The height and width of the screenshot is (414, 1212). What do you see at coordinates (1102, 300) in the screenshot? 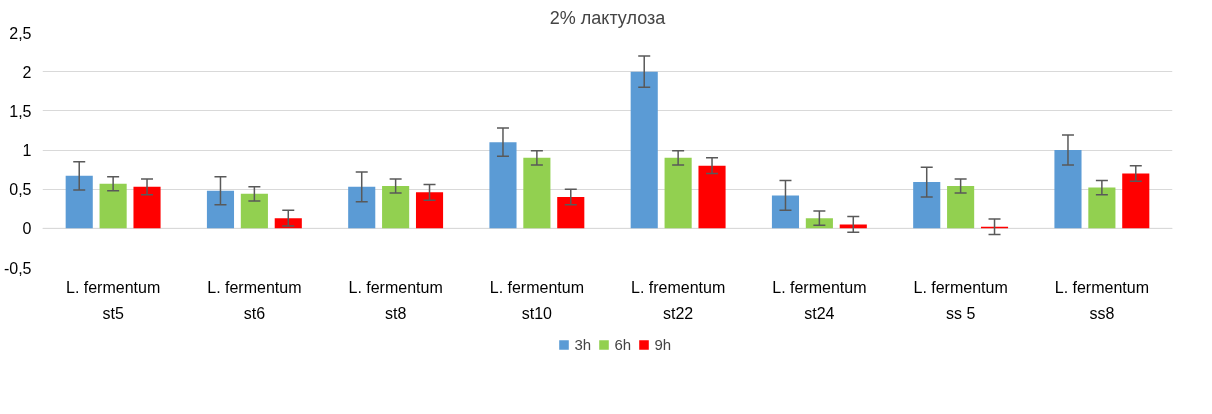
I see `category-label: L. fermentum ss8` at bounding box center [1102, 300].